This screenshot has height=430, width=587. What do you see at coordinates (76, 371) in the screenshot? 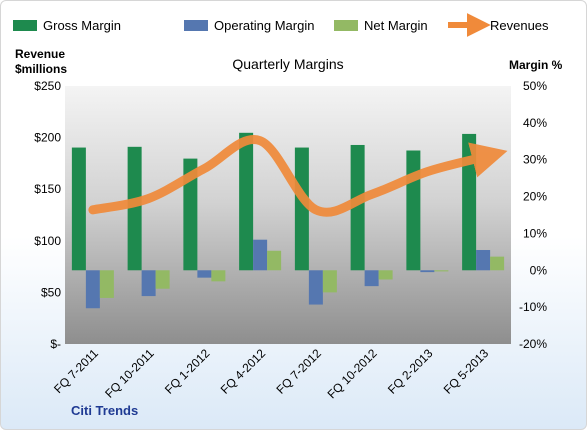
I see `x-axis-label: FQ 7-2011` at bounding box center [76, 371].